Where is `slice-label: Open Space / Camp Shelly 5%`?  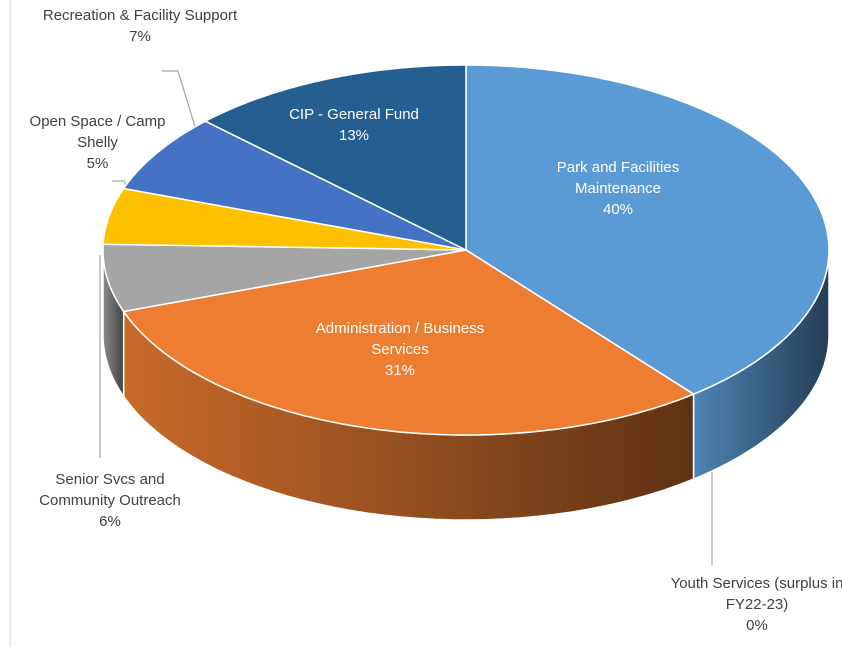
slice-label: Open Space / Camp Shelly 5% is located at coordinates (97, 142).